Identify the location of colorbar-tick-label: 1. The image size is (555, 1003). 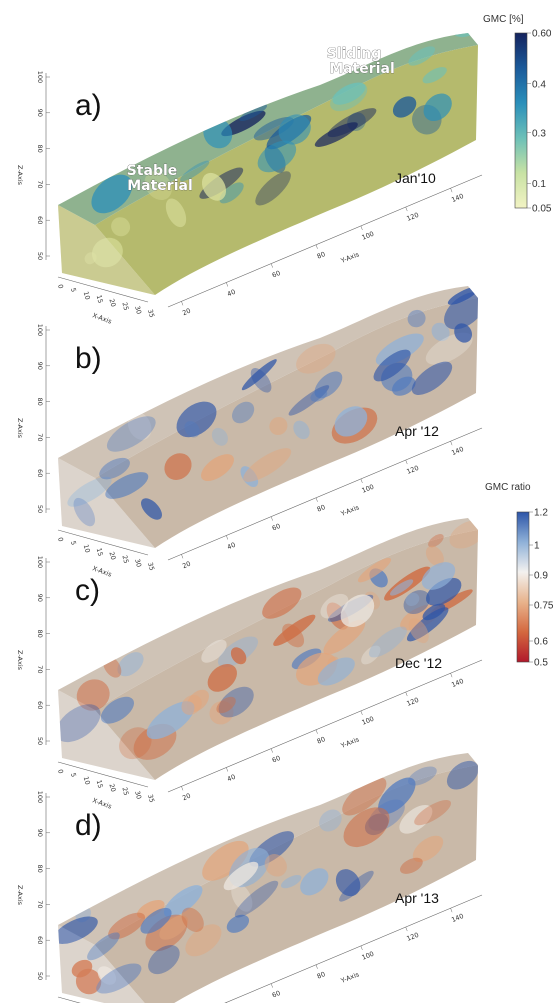
(537, 546).